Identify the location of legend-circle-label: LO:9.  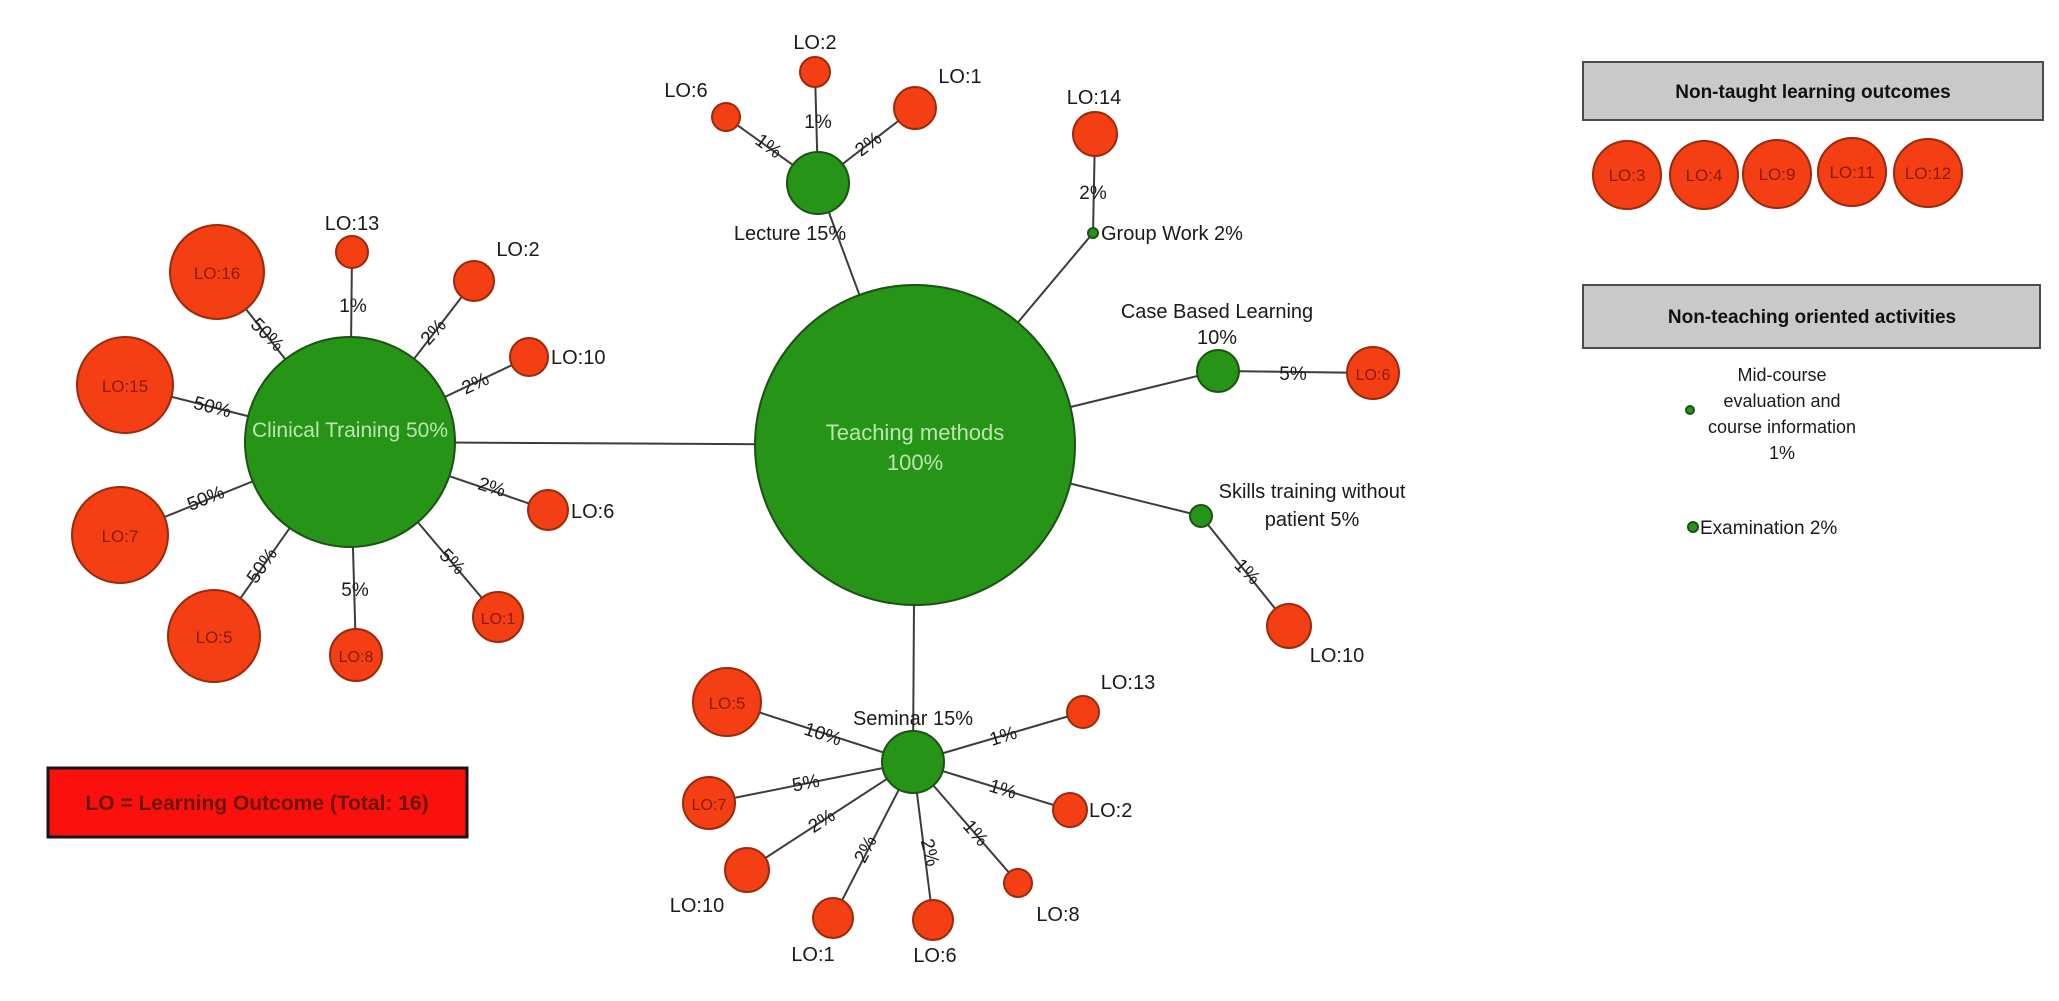
(1777, 174).